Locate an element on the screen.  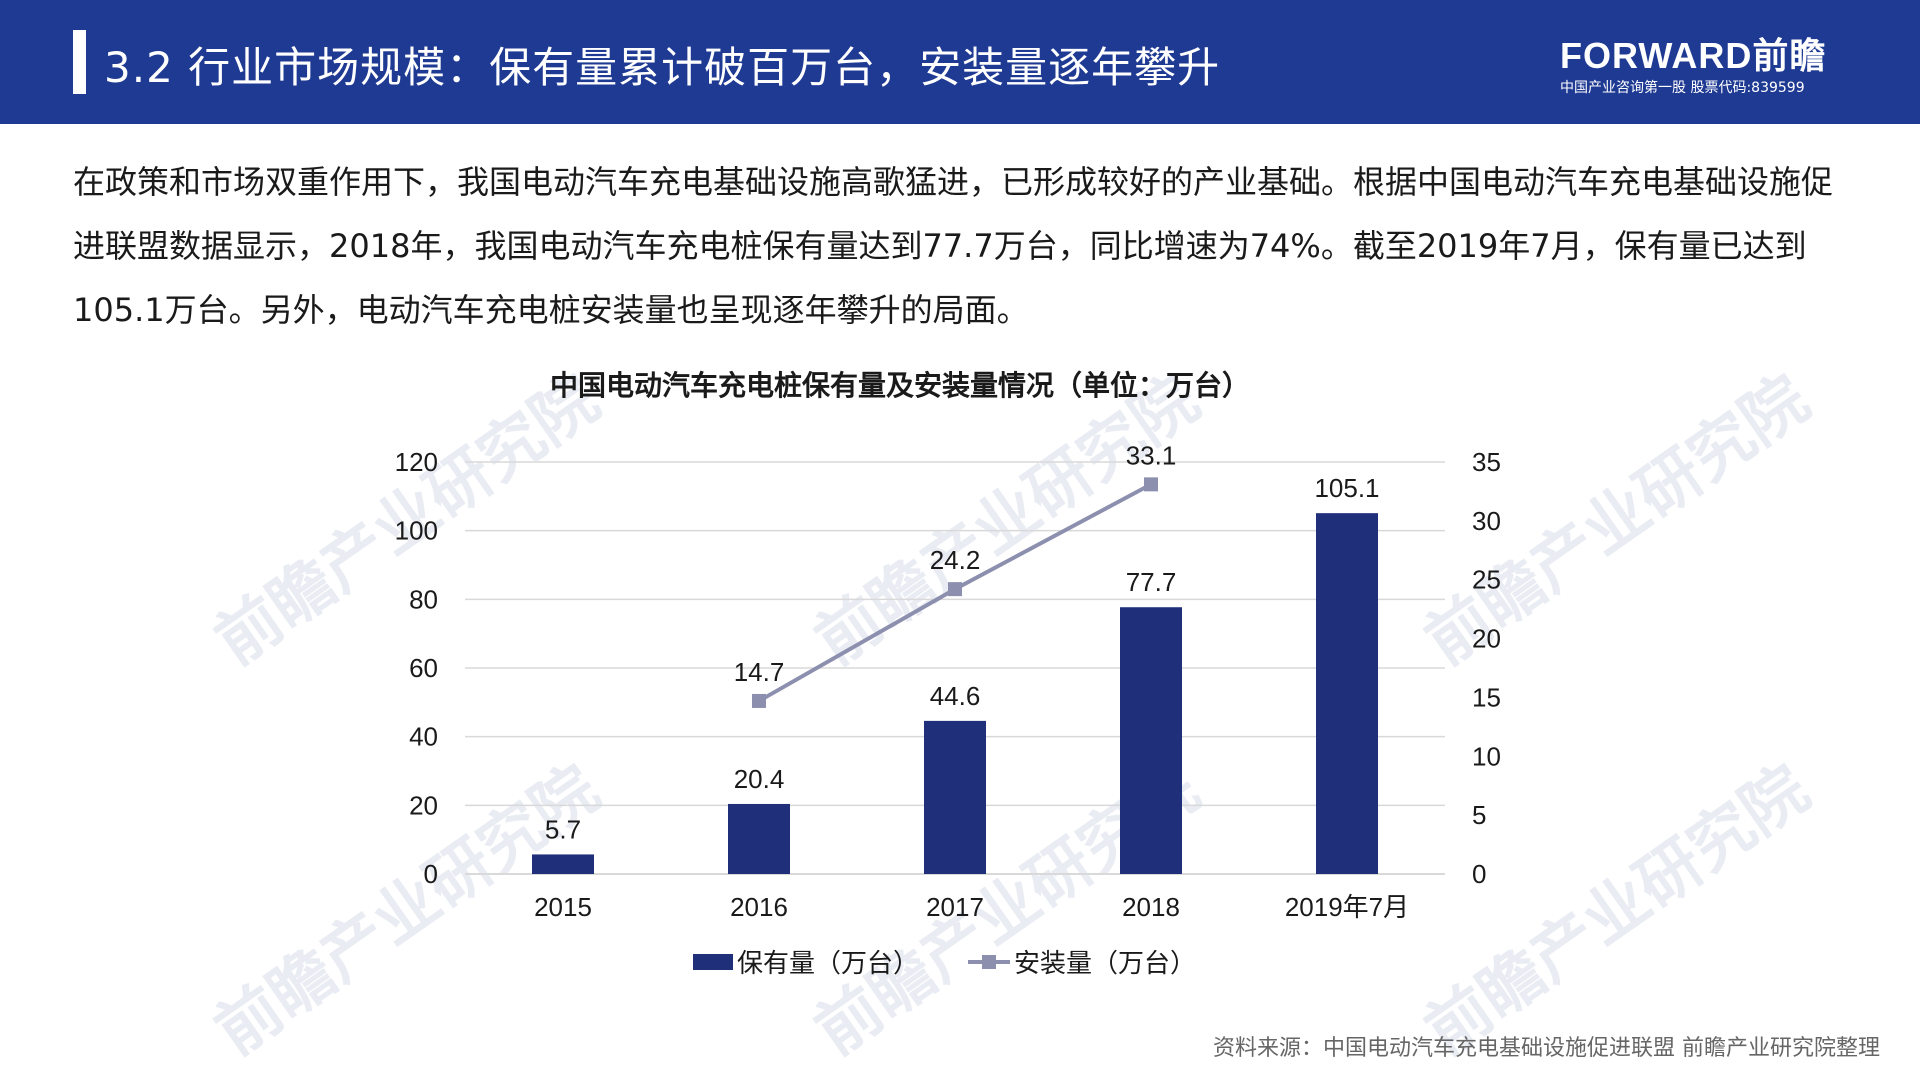
x-axis-tick-label: 2016 is located at coordinates (759, 907).